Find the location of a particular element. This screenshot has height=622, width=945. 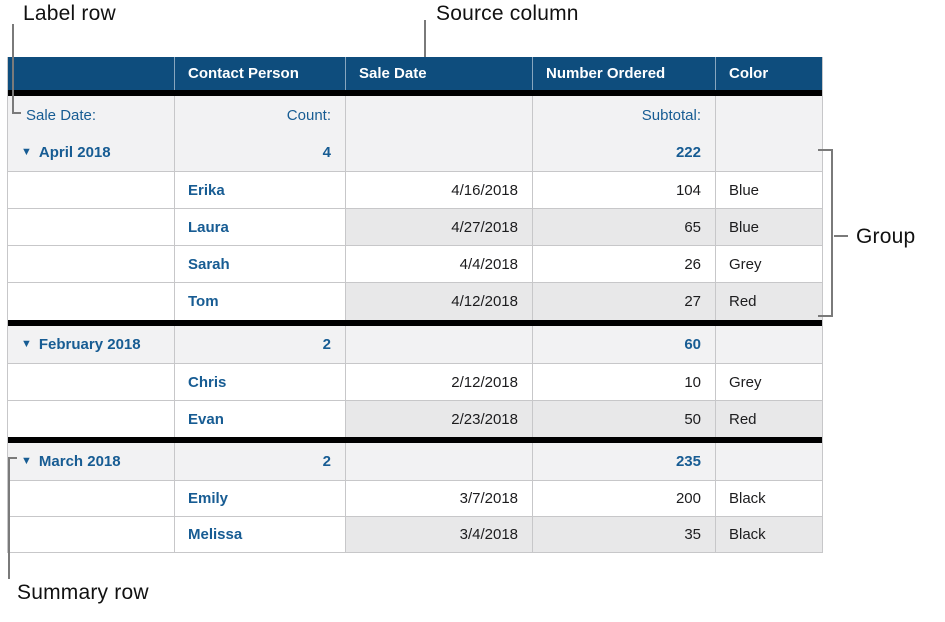

date-cell: 2/12/2018 is located at coordinates (439, 382).